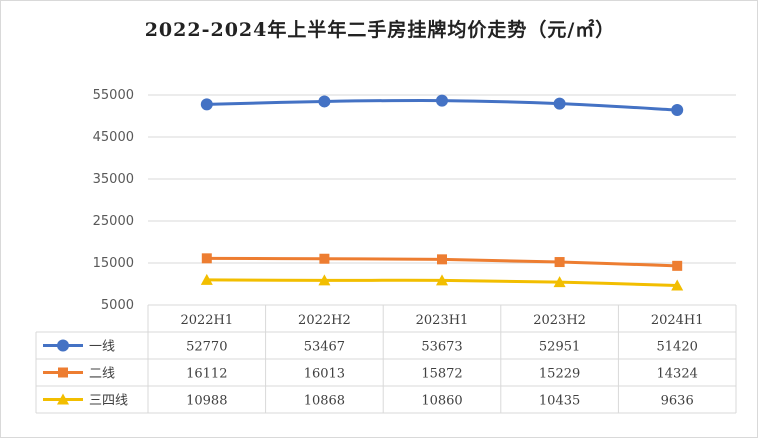 This screenshot has width=758, height=439. What do you see at coordinates (559, 347) in the screenshot?
I see `data-table-value: 52951` at bounding box center [559, 347].